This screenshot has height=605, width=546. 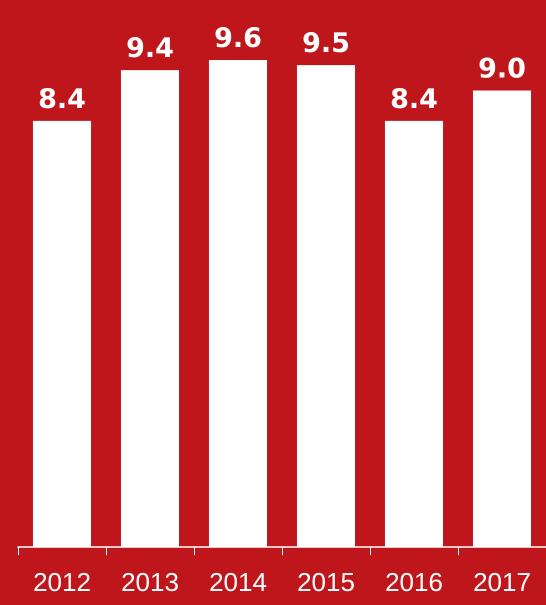 I want to click on x-tick-label: 2017, so click(x=502, y=582).